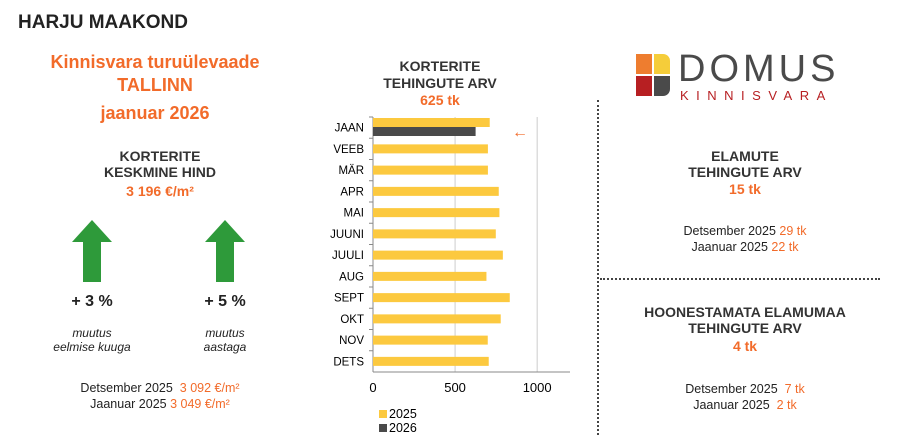  Describe the element at coordinates (455, 387) in the screenshot. I see `x-tick-label: 500` at that location.